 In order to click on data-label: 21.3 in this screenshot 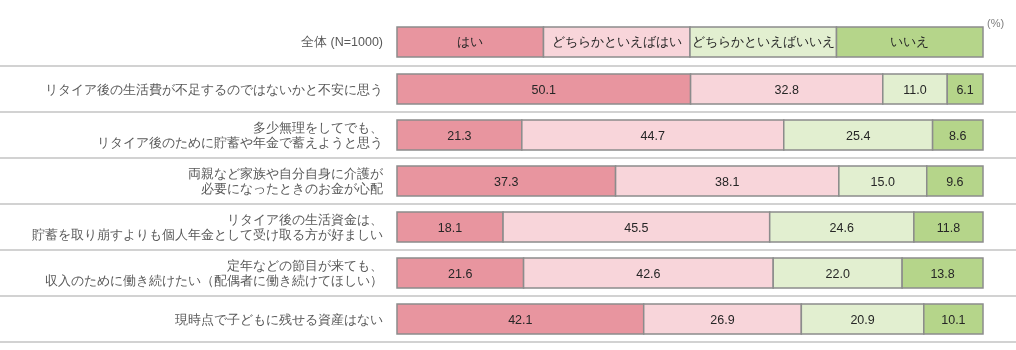, I will do `click(459, 135)`.